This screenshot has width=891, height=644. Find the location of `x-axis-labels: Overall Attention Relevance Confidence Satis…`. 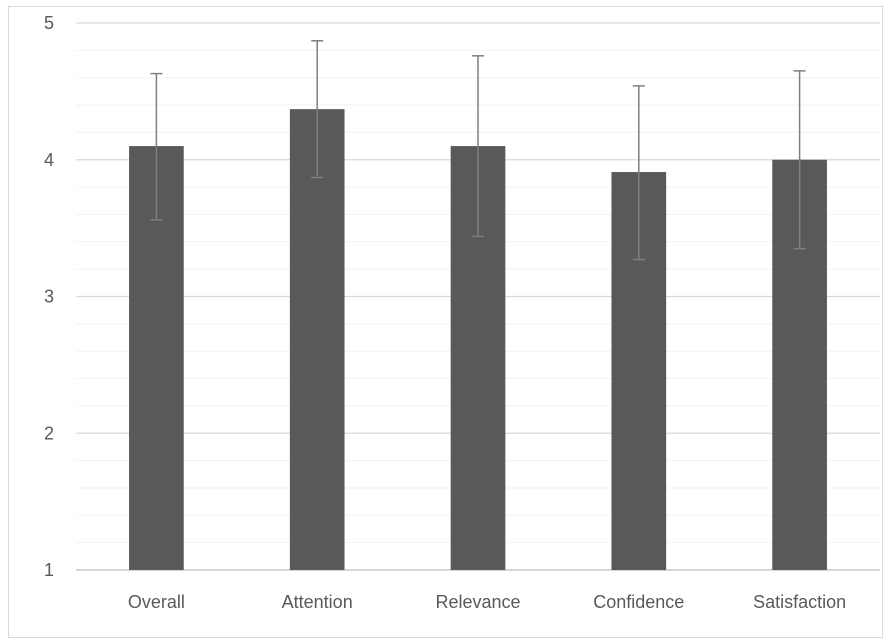

x-axis-labels: Overall Attention Relevance Confidence Satis… is located at coordinates (487, 602).